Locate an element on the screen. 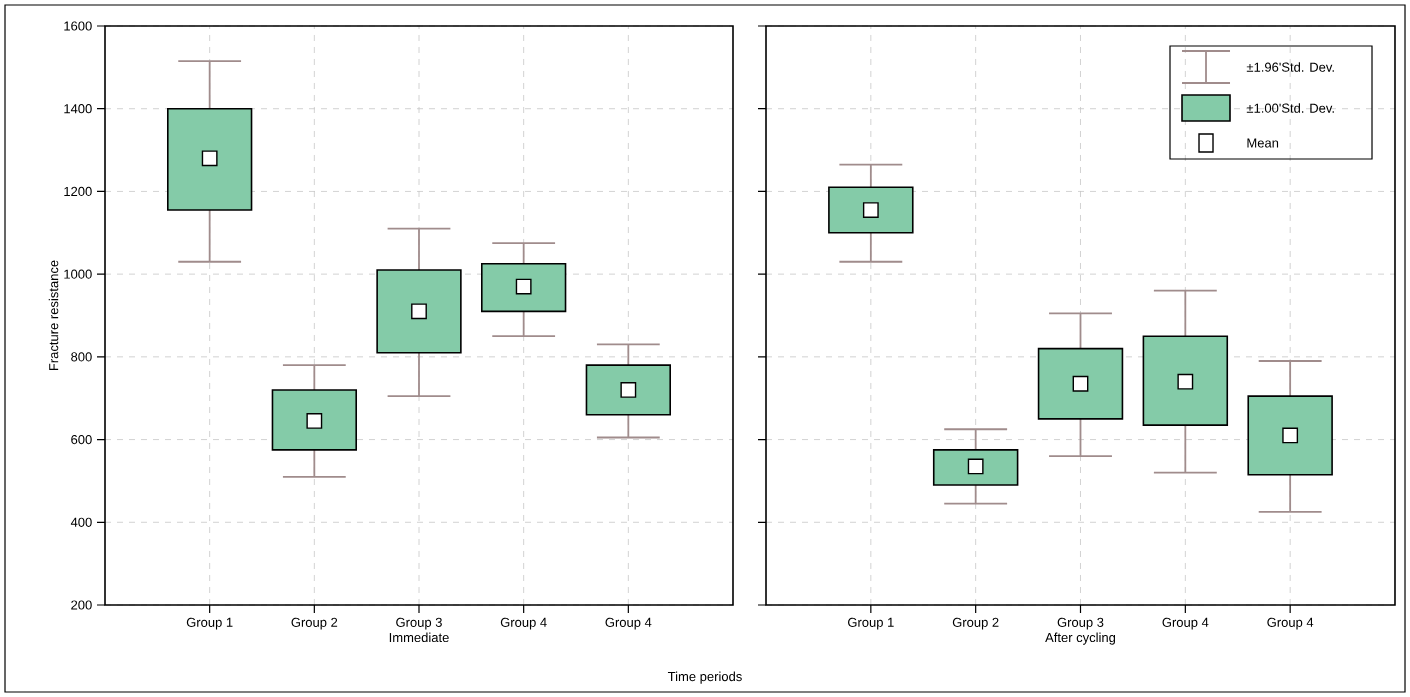 Image resolution: width=1410 pixels, height=697 pixels. y-tick-label: 800 is located at coordinates (81, 357).